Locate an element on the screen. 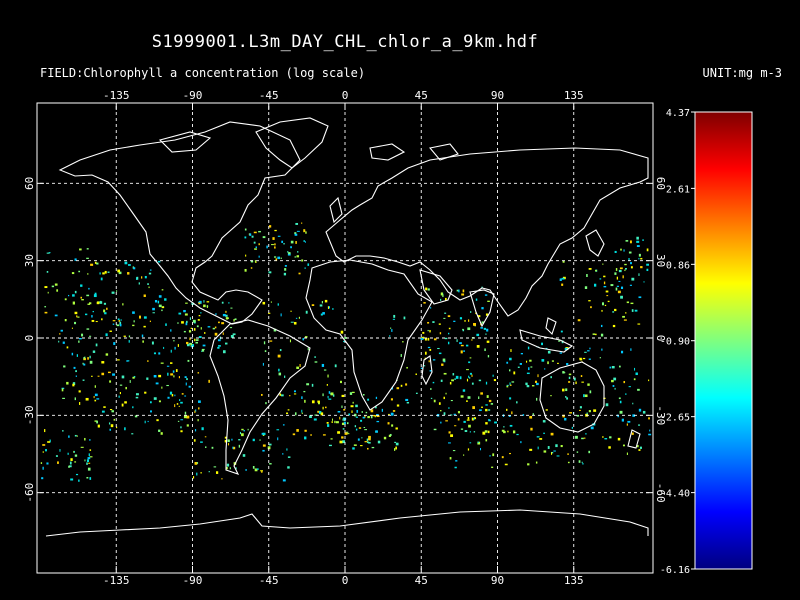 Image resolution: width=800 pixels, height=600 pixels. lon-label-top: -90 is located at coordinates (193, 95).